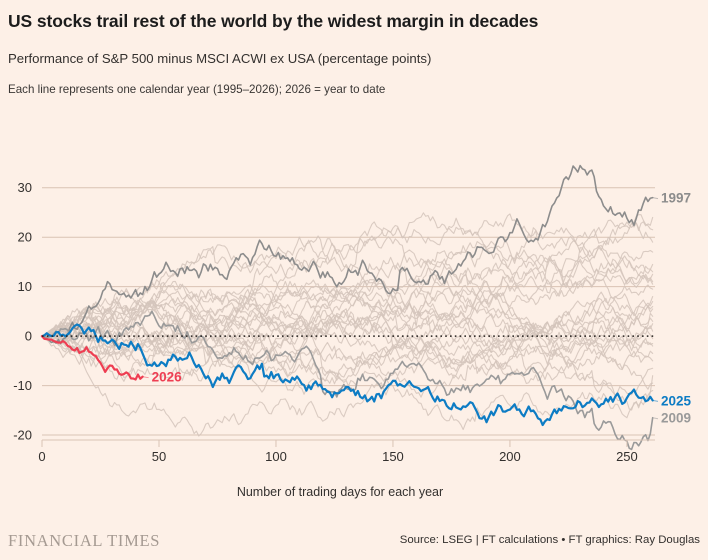 This screenshot has height=560, width=708. I want to click on series-label-2009: 2009, so click(676, 418).